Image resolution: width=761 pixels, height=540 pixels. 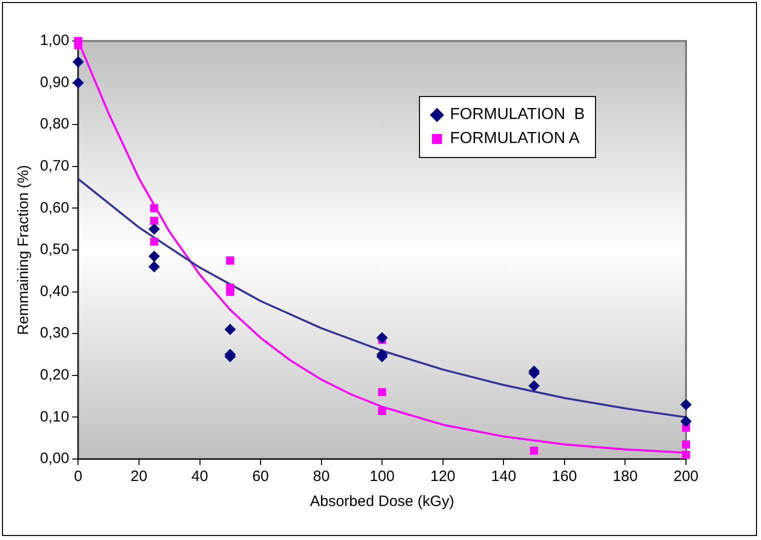 What do you see at coordinates (55, 82) in the screenshot?
I see `y-tick-label: 0,90` at bounding box center [55, 82].